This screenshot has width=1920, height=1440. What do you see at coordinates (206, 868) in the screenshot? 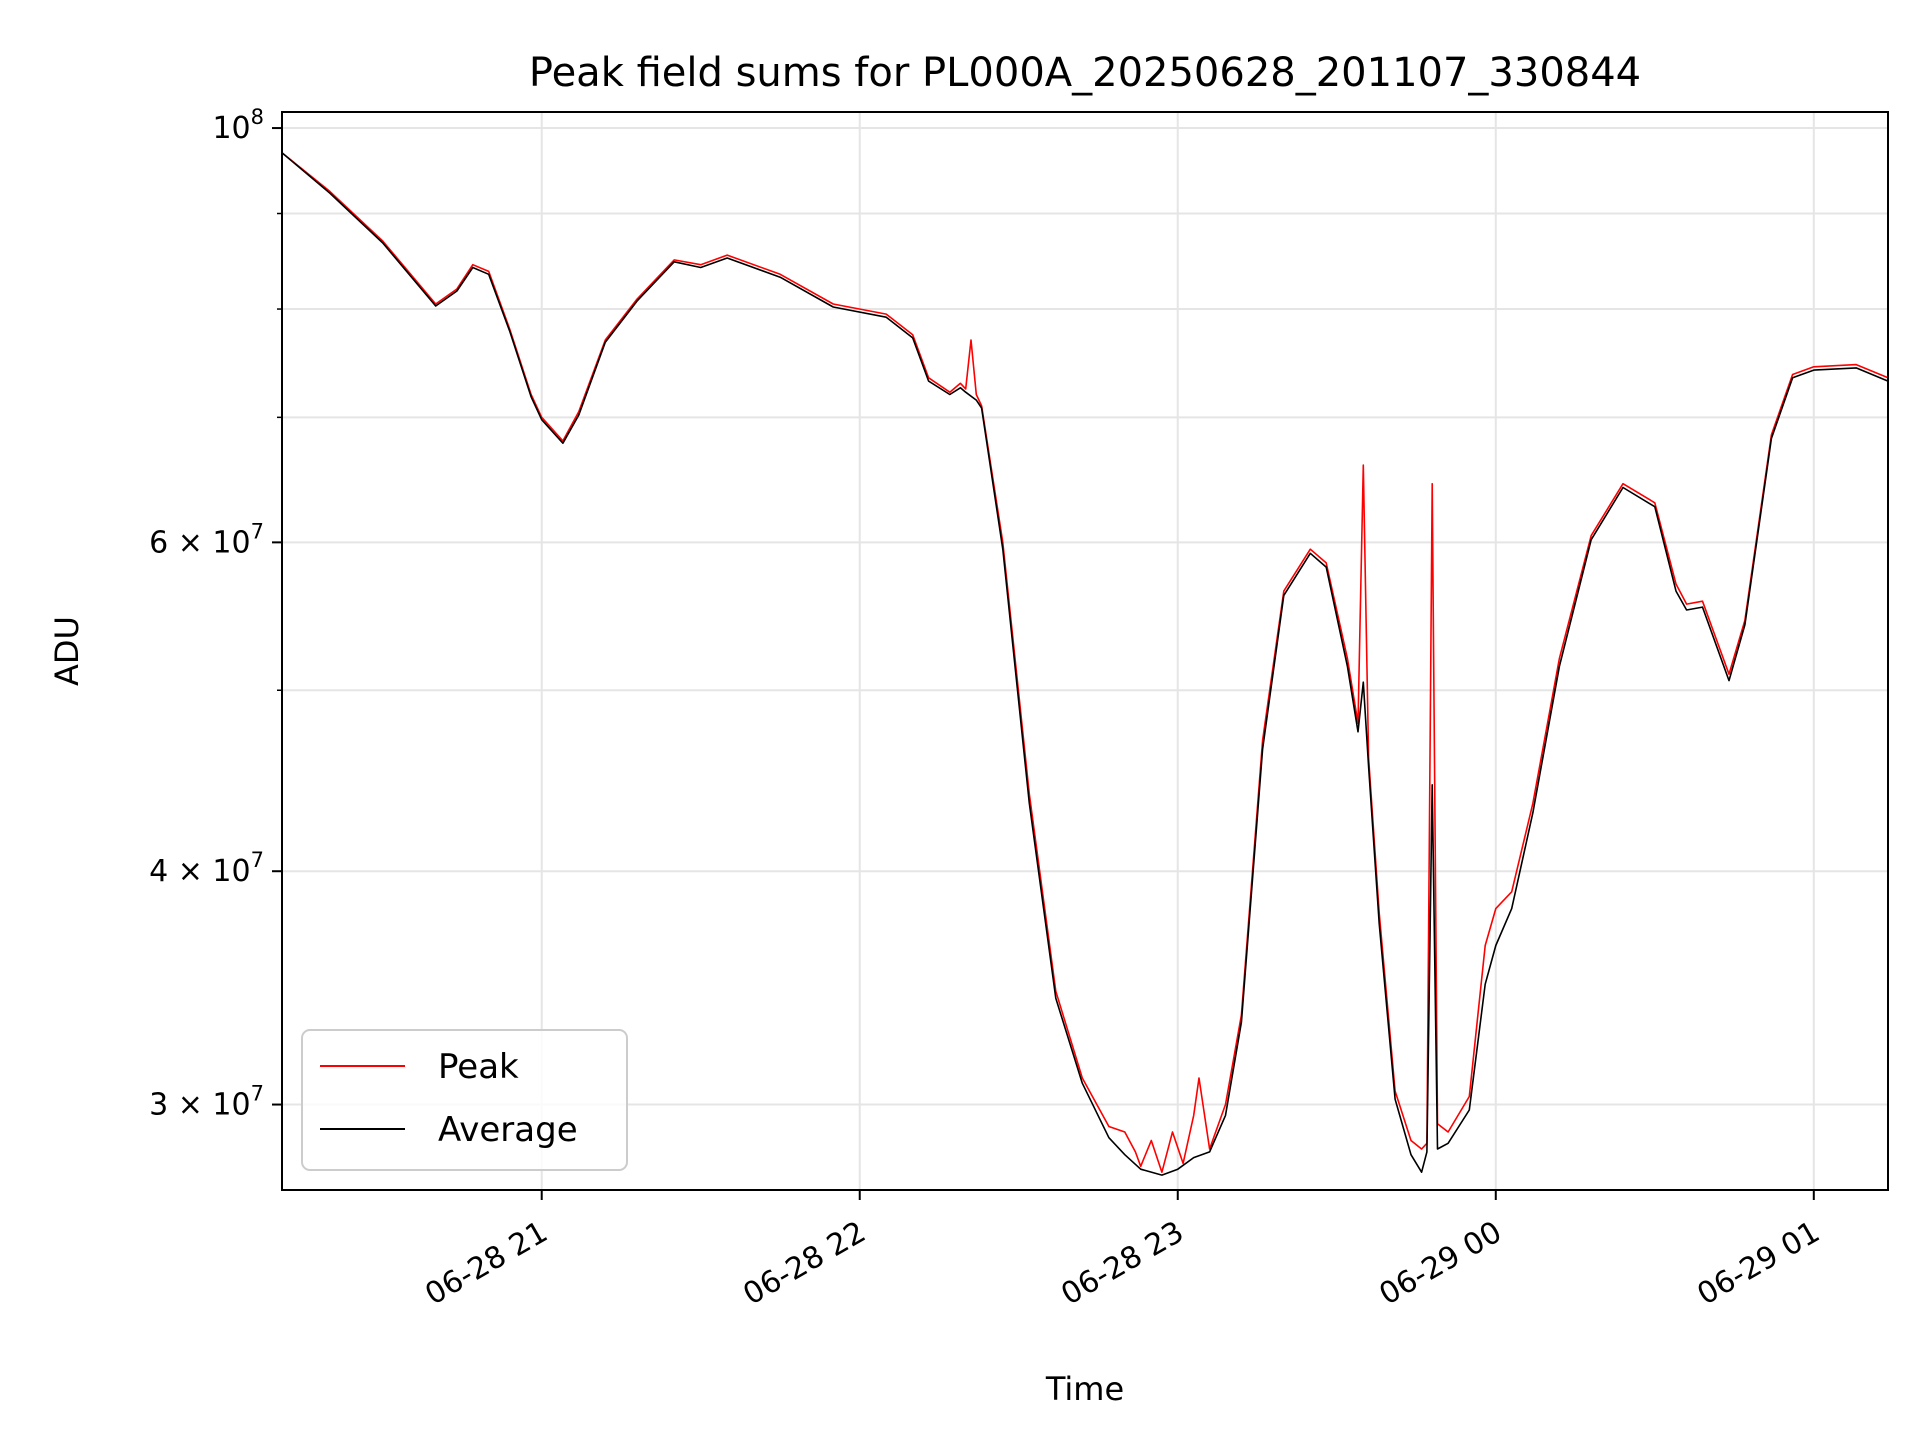
I see `y-tick-label: 4 × 107` at bounding box center [206, 868].